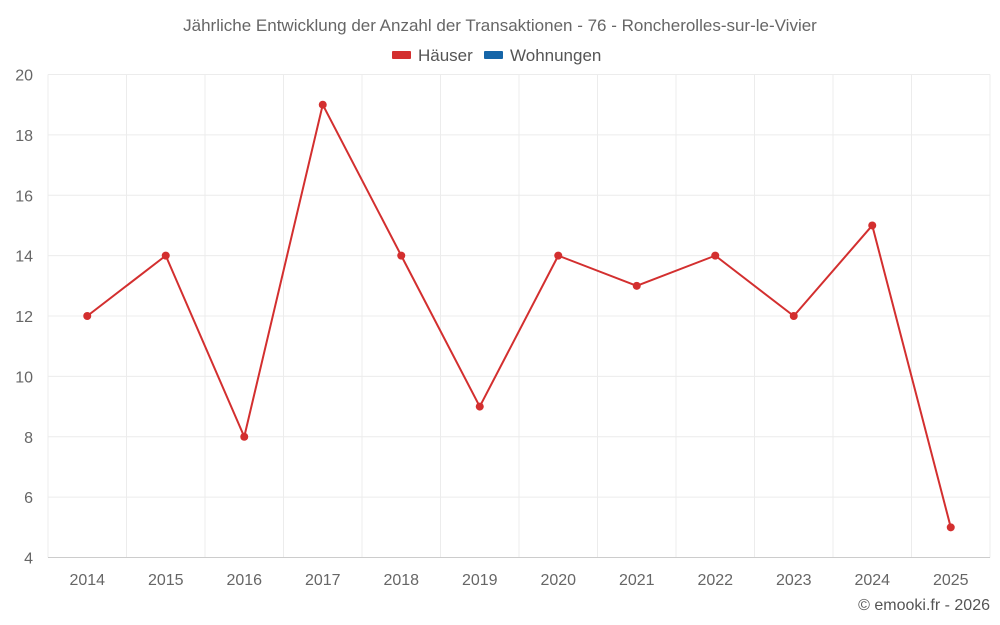 The width and height of the screenshot is (1000, 625). What do you see at coordinates (24, 76) in the screenshot?
I see `y-tick-label: 20` at bounding box center [24, 76].